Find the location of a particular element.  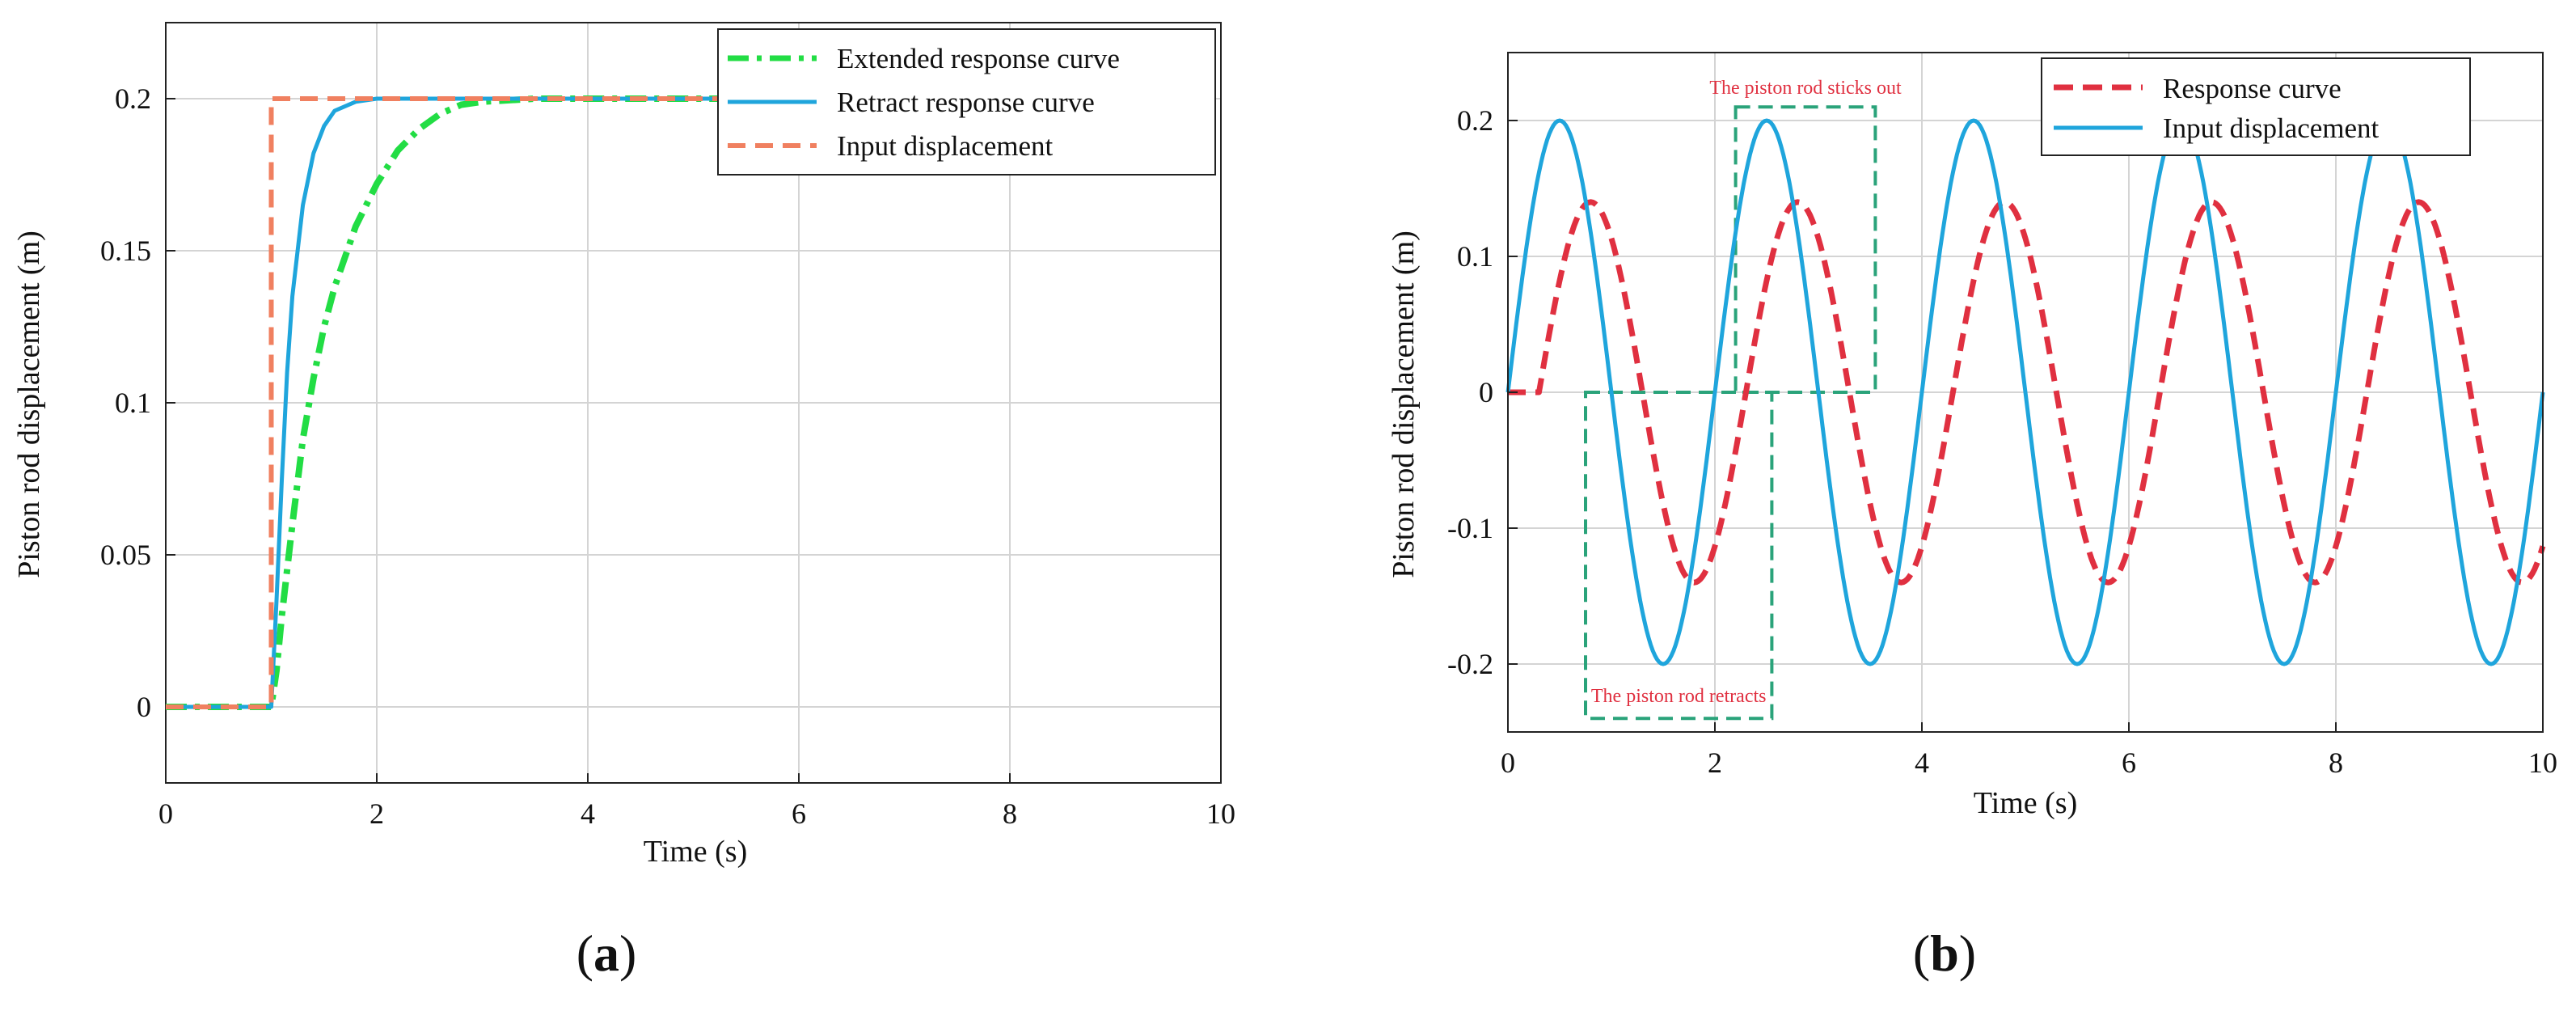

chart-b-legend-box is located at coordinates (2256, 106).